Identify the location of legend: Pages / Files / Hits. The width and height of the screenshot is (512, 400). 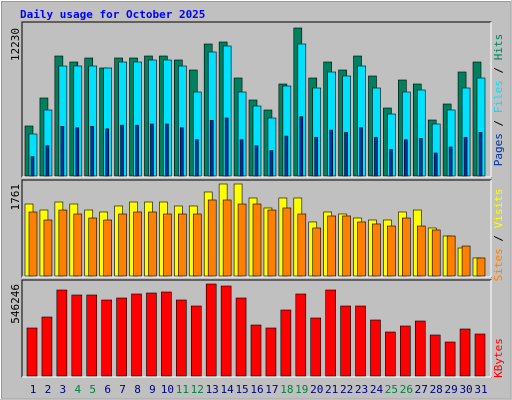
(498, 100).